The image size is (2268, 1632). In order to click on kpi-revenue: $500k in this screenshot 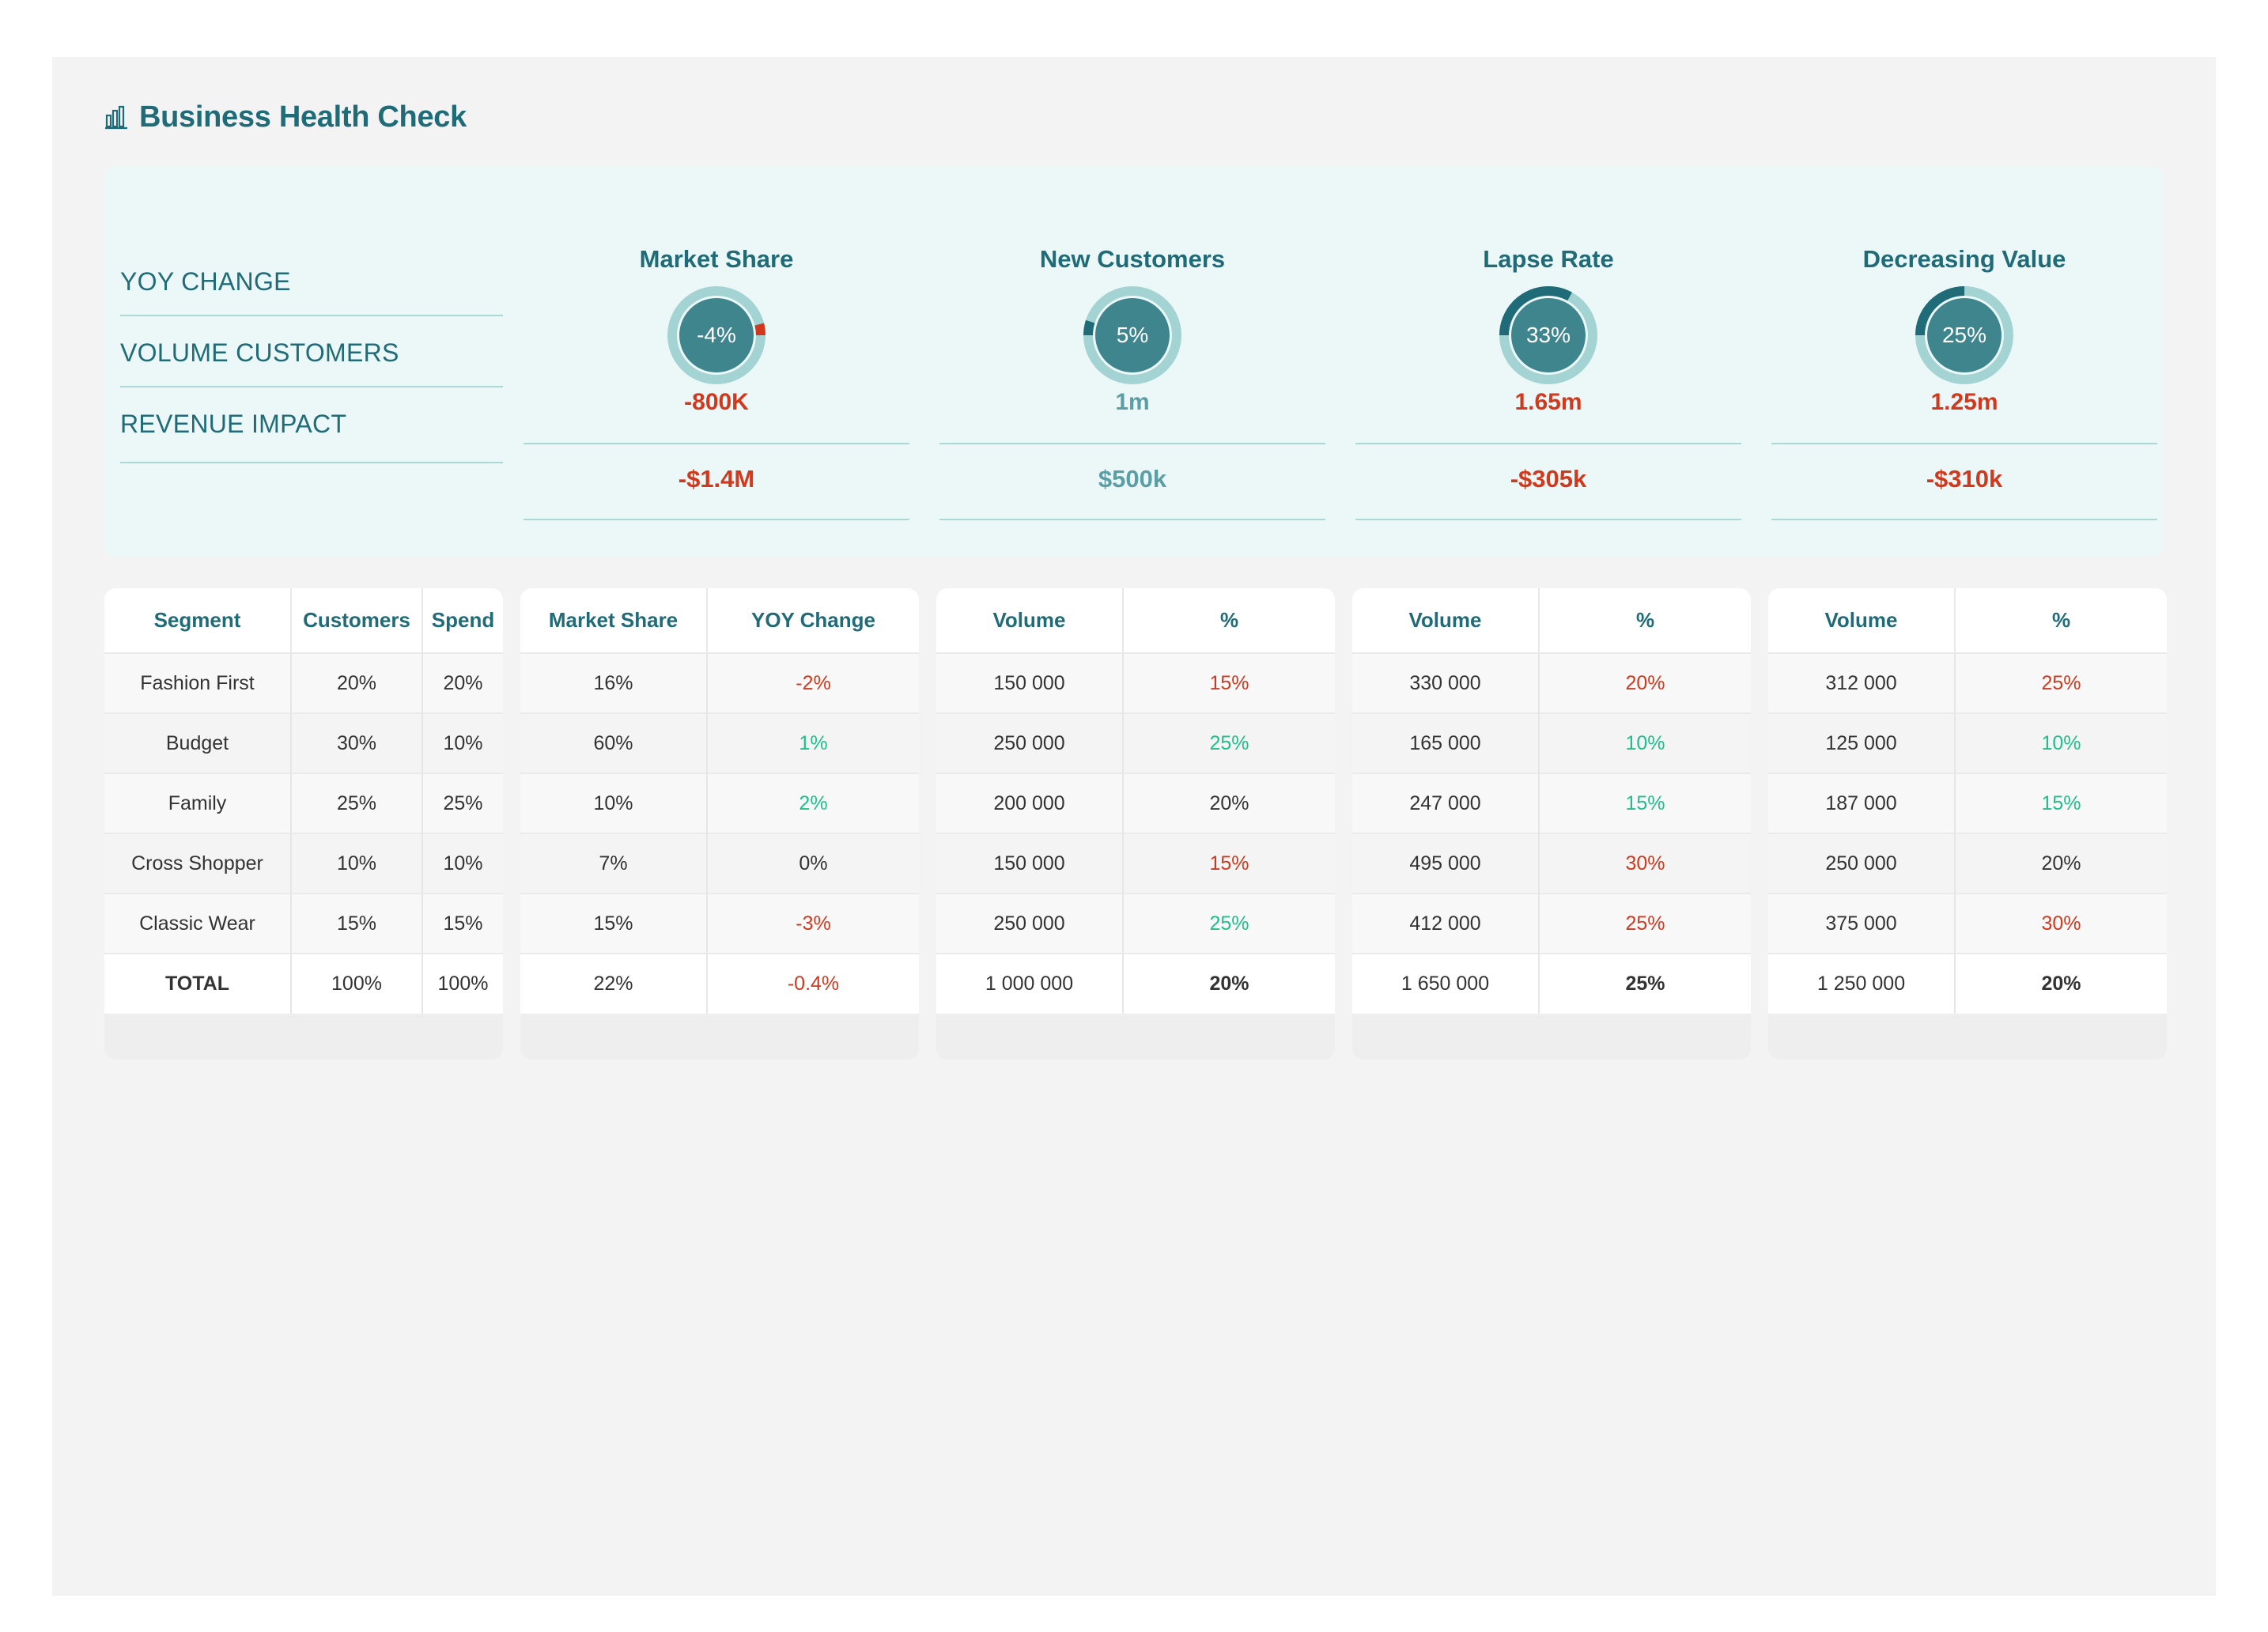, I will do `click(1132, 479)`.